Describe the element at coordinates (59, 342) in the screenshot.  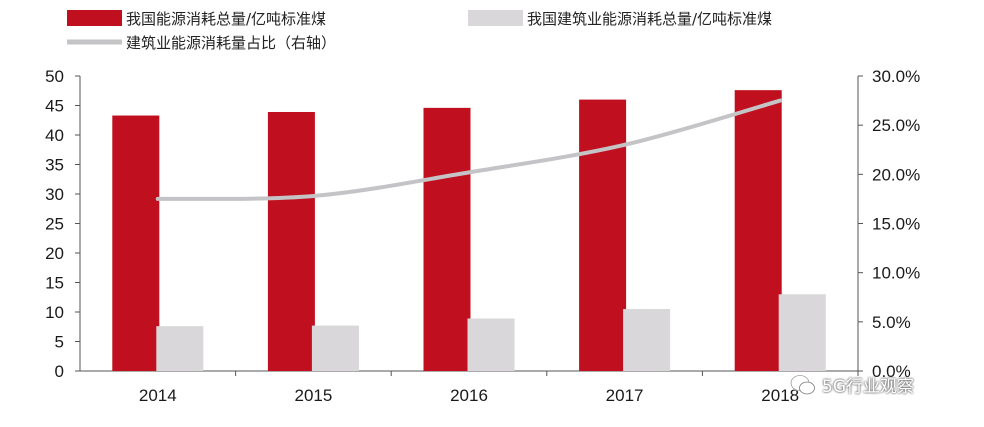
I see `y-tick-label: 5` at that location.